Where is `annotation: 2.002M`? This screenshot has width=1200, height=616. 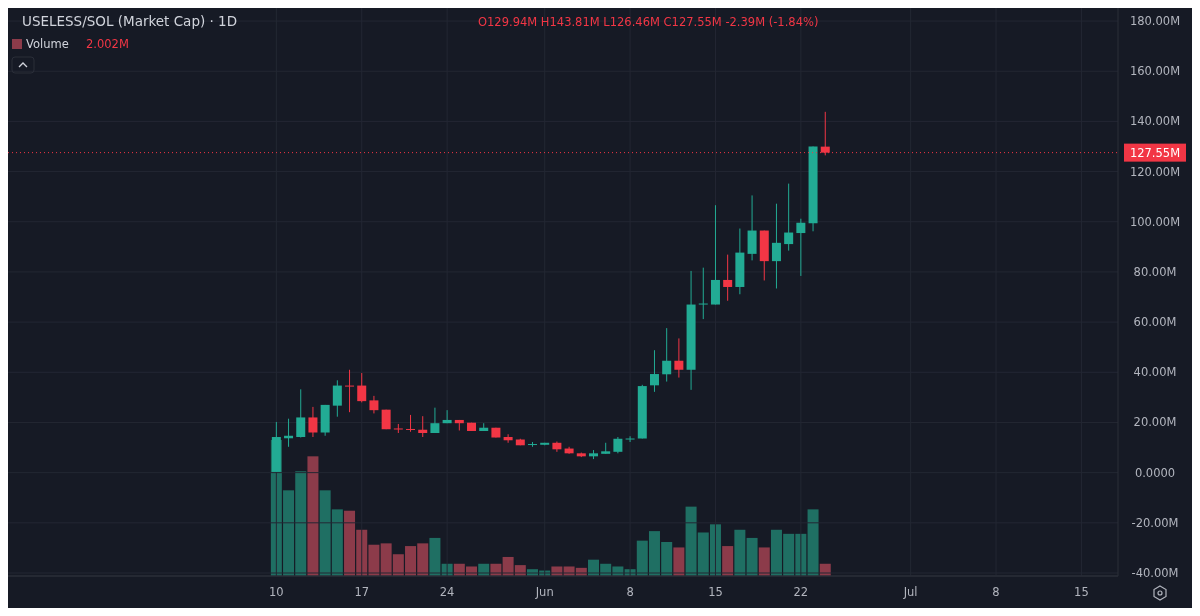
annotation: 2.002M is located at coordinates (107, 44).